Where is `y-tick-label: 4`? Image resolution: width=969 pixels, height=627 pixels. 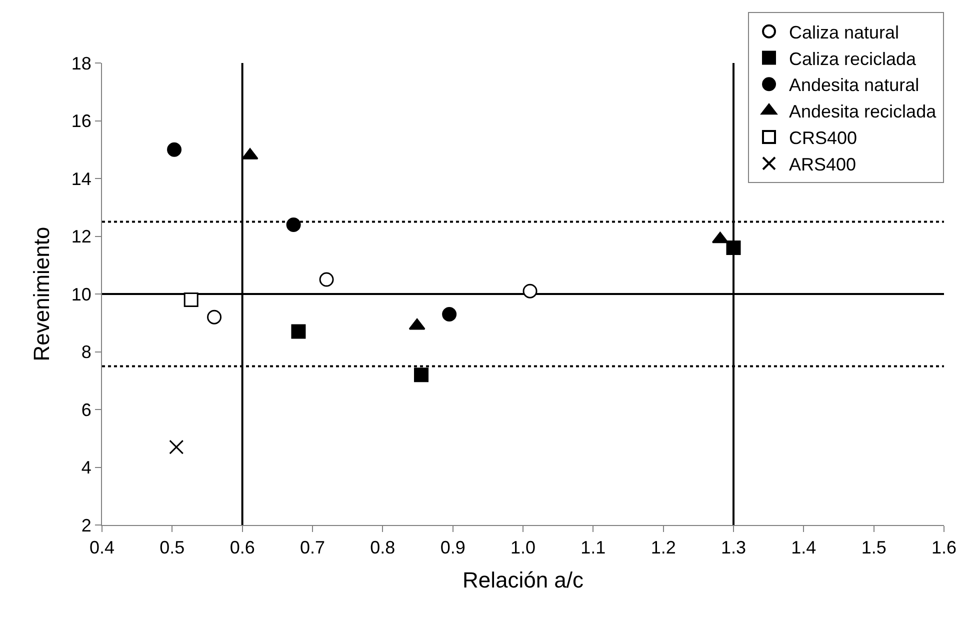 y-tick-label: 4 is located at coordinates (86, 468).